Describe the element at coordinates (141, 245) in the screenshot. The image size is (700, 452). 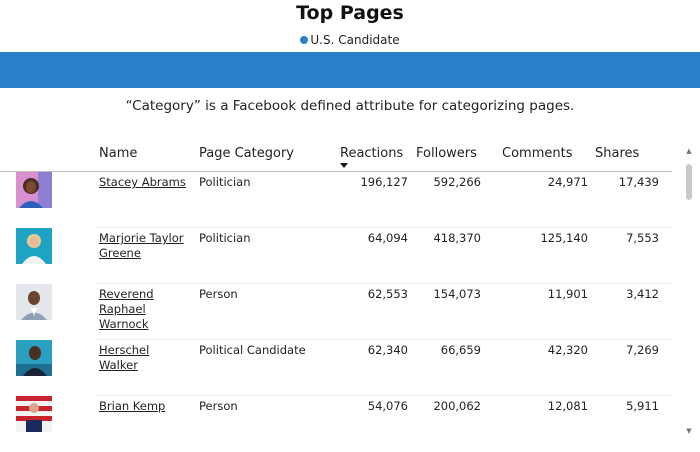
I see `row-name-link: Marjorie Taylor Greene` at that location.